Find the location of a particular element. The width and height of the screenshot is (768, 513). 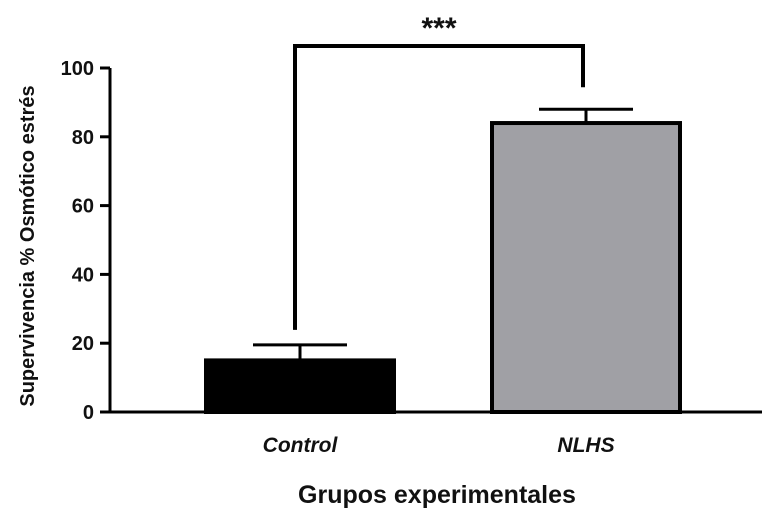

x-category-label: NLHS is located at coordinates (585, 445).